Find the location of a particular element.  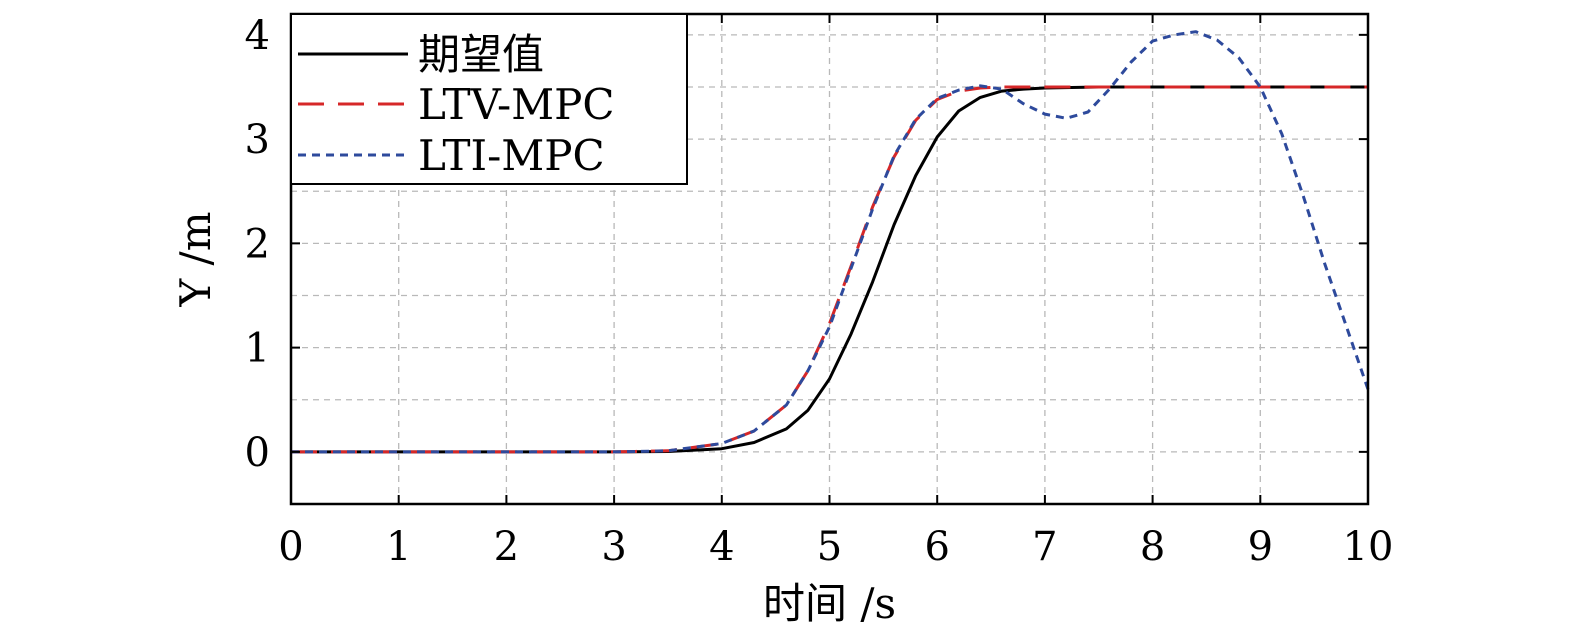

y-tick-label: 4 is located at coordinates (257, 36).